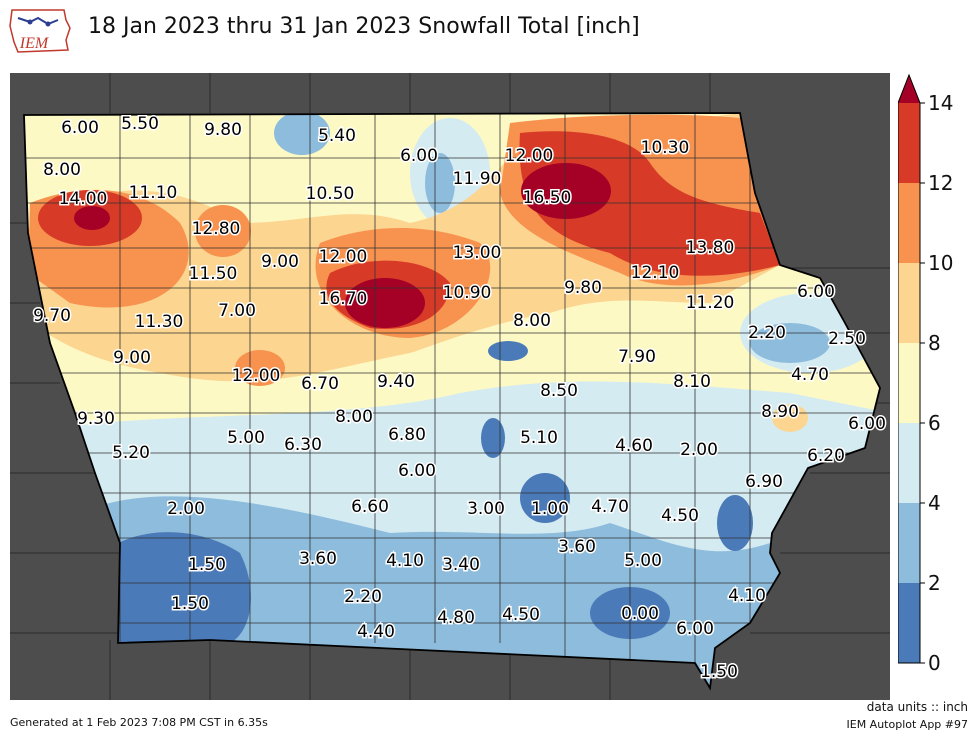 The width and height of the screenshot is (980, 735). I want to click on value-label: 6.60, so click(370, 507).